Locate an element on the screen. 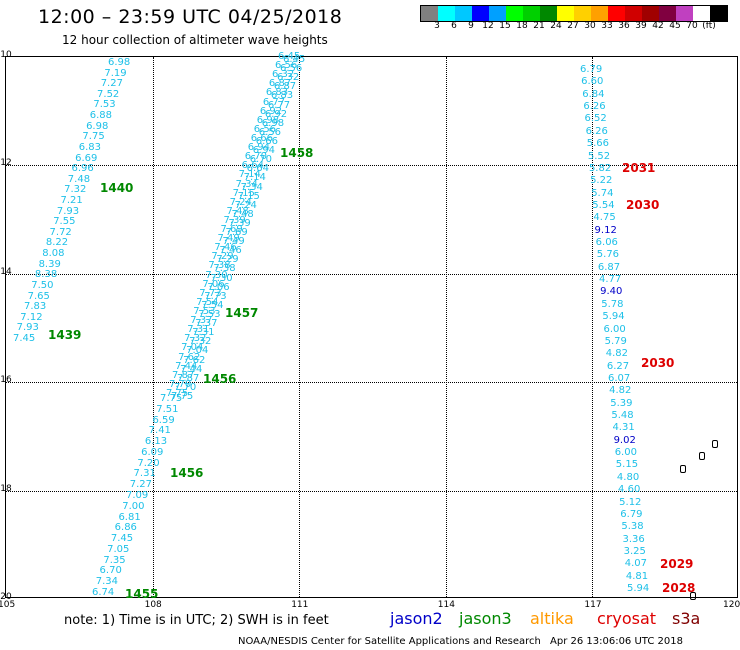  latitude-label: -18 is located at coordinates (6, 488).